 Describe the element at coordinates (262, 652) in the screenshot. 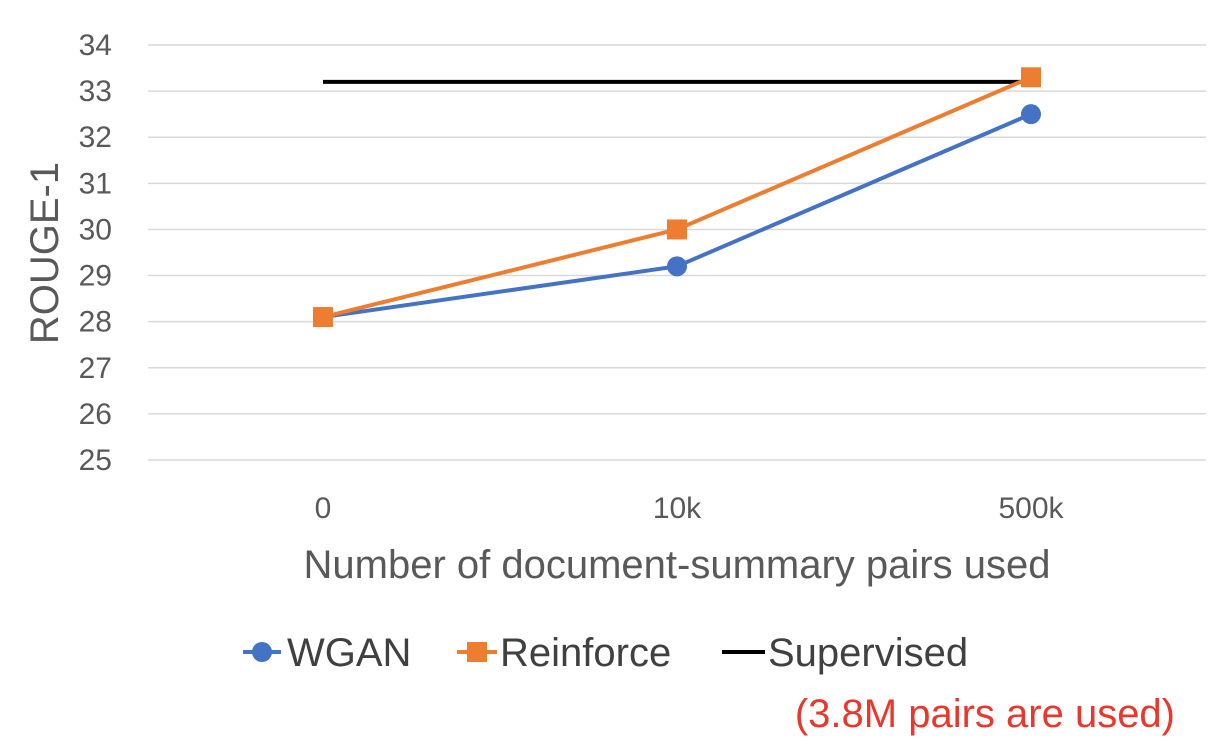

I see `legend-wgan-marker` at that location.